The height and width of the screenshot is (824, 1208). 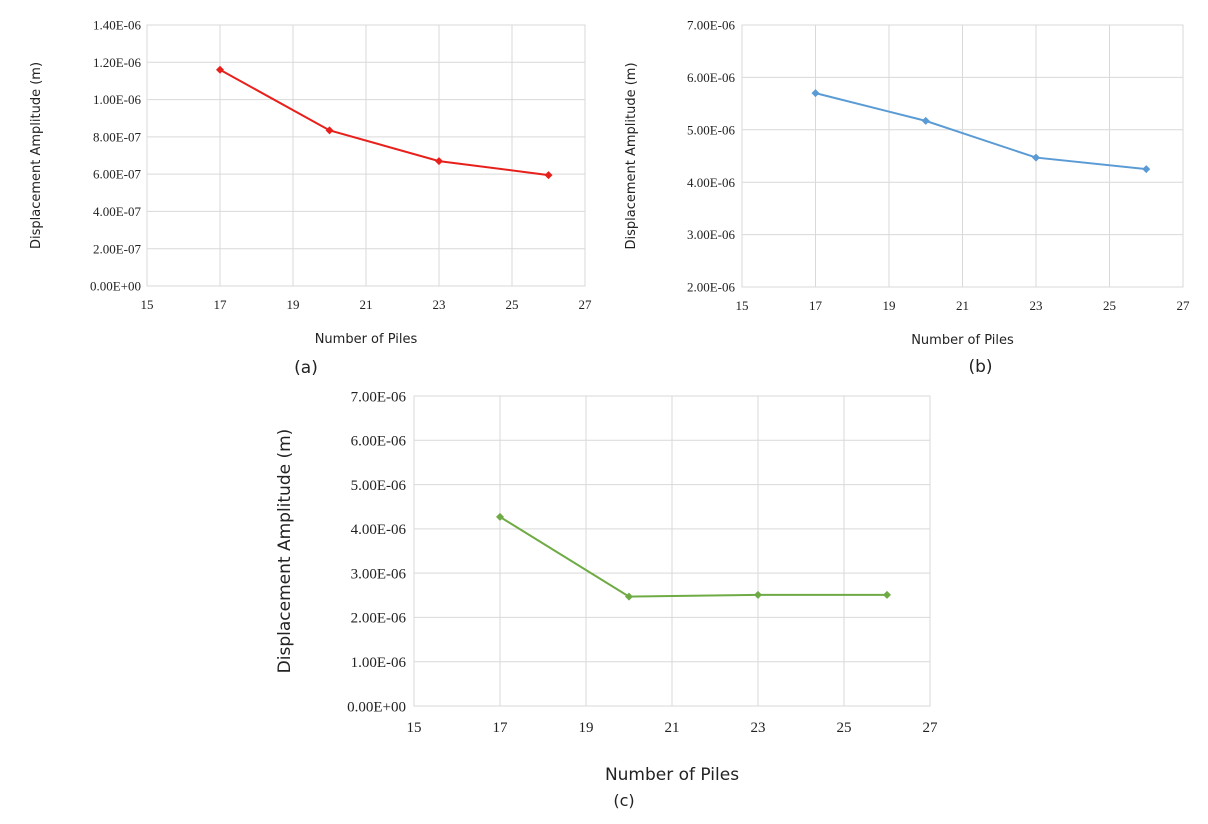 I want to click on y-tick-label: 1.40E-06, so click(x=117, y=25).